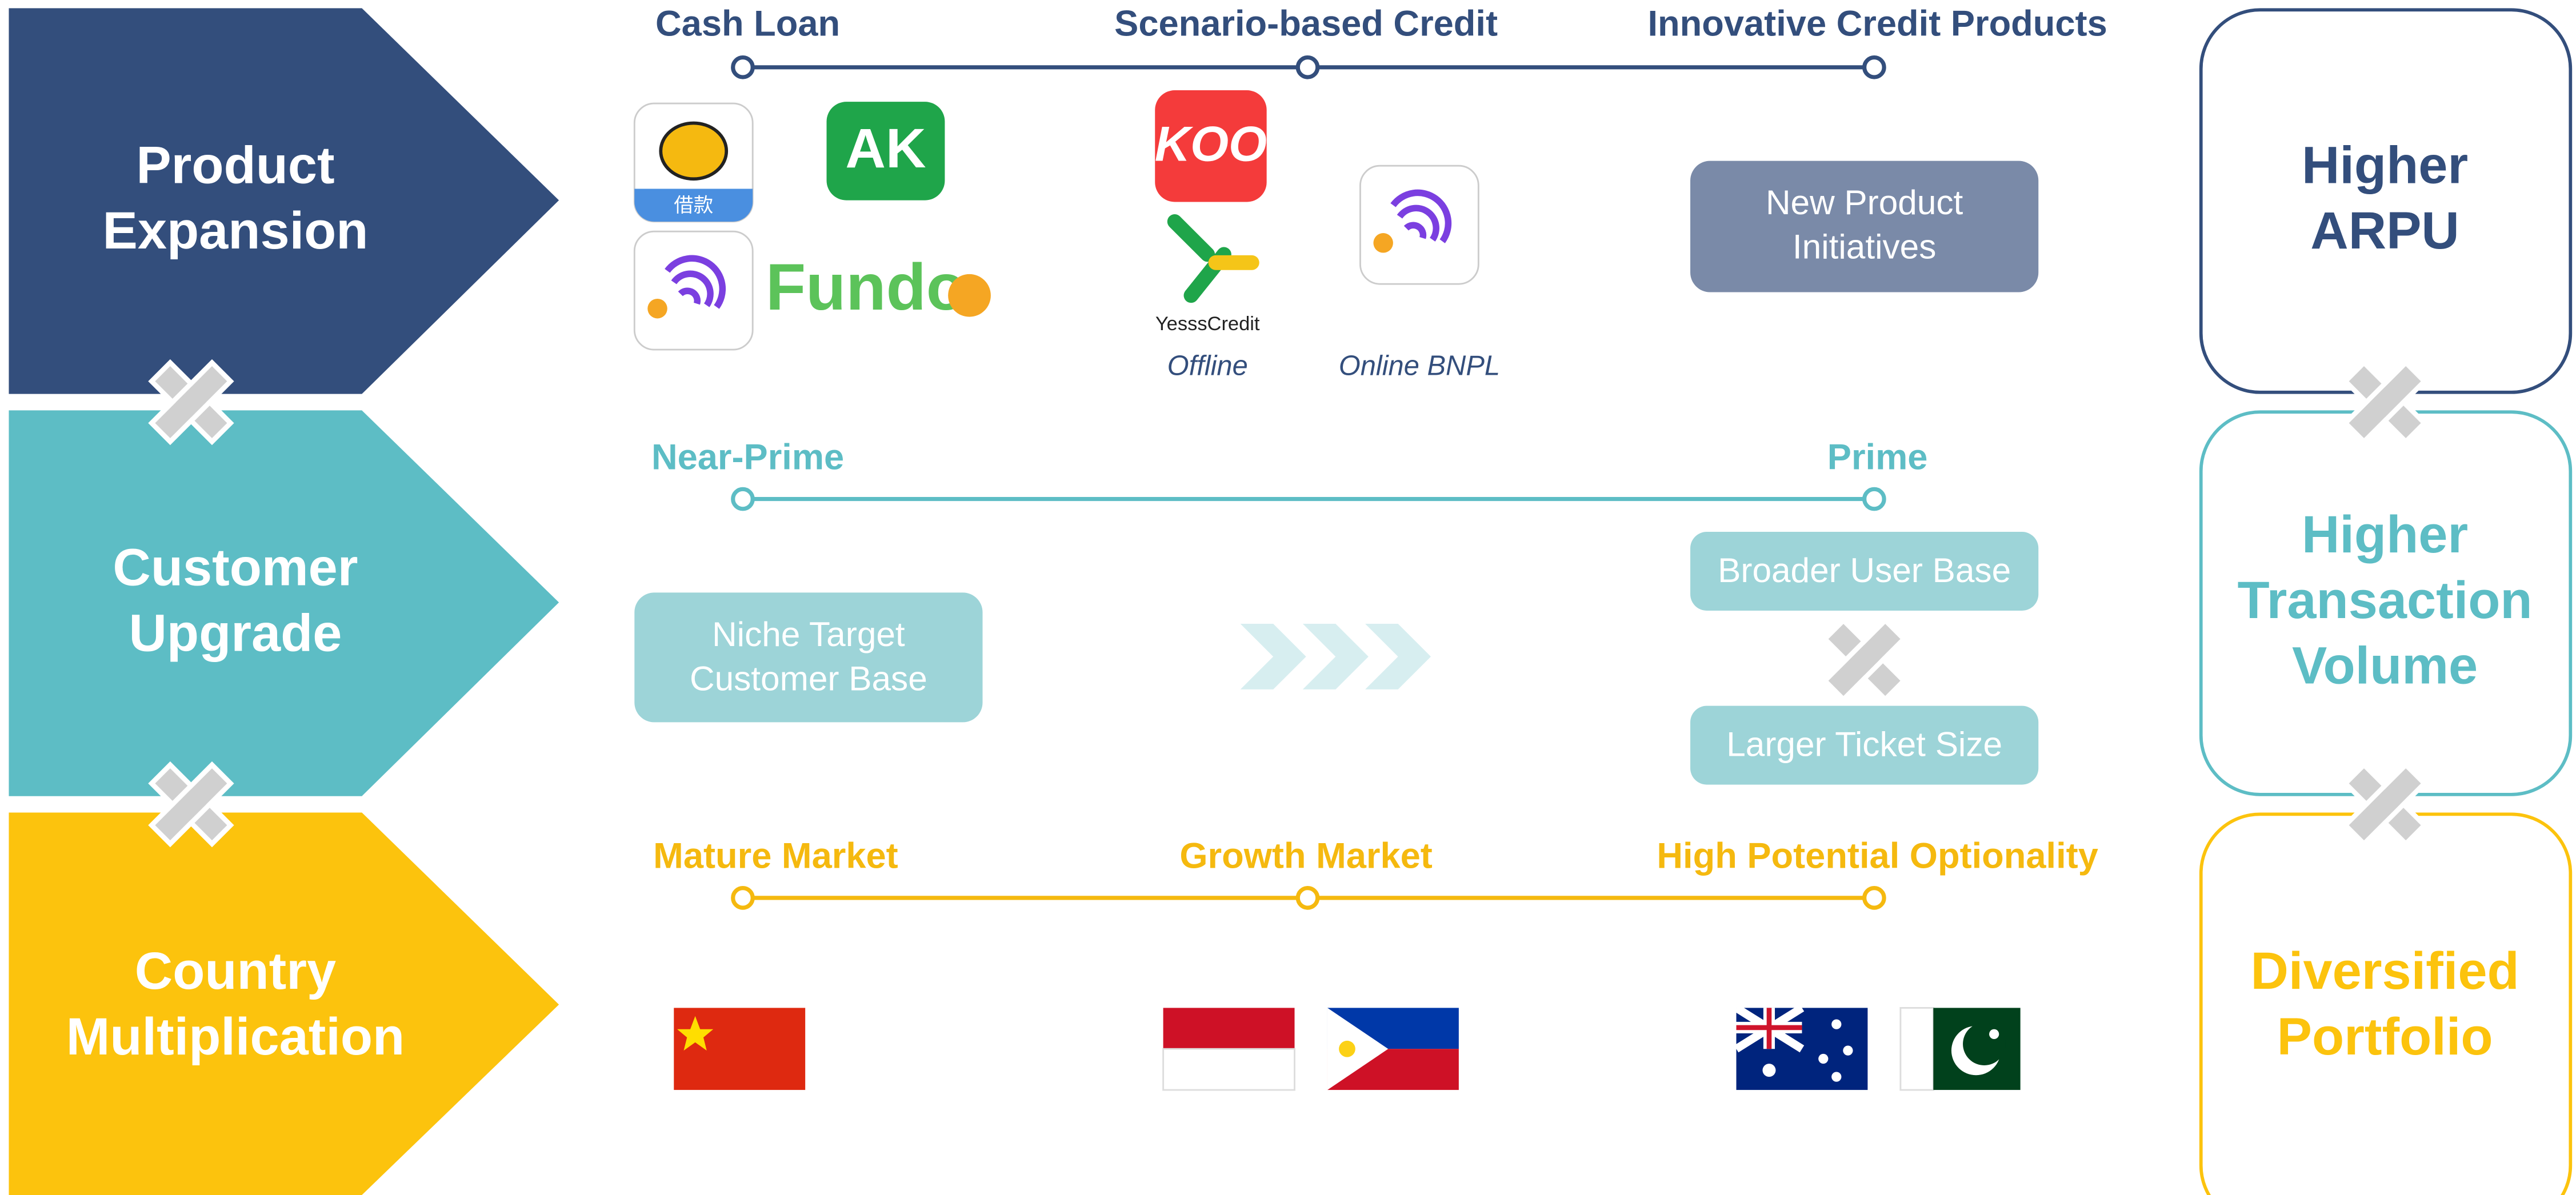  Describe the element at coordinates (1877, 457) in the screenshot. I see `stage-label: Prime` at that location.